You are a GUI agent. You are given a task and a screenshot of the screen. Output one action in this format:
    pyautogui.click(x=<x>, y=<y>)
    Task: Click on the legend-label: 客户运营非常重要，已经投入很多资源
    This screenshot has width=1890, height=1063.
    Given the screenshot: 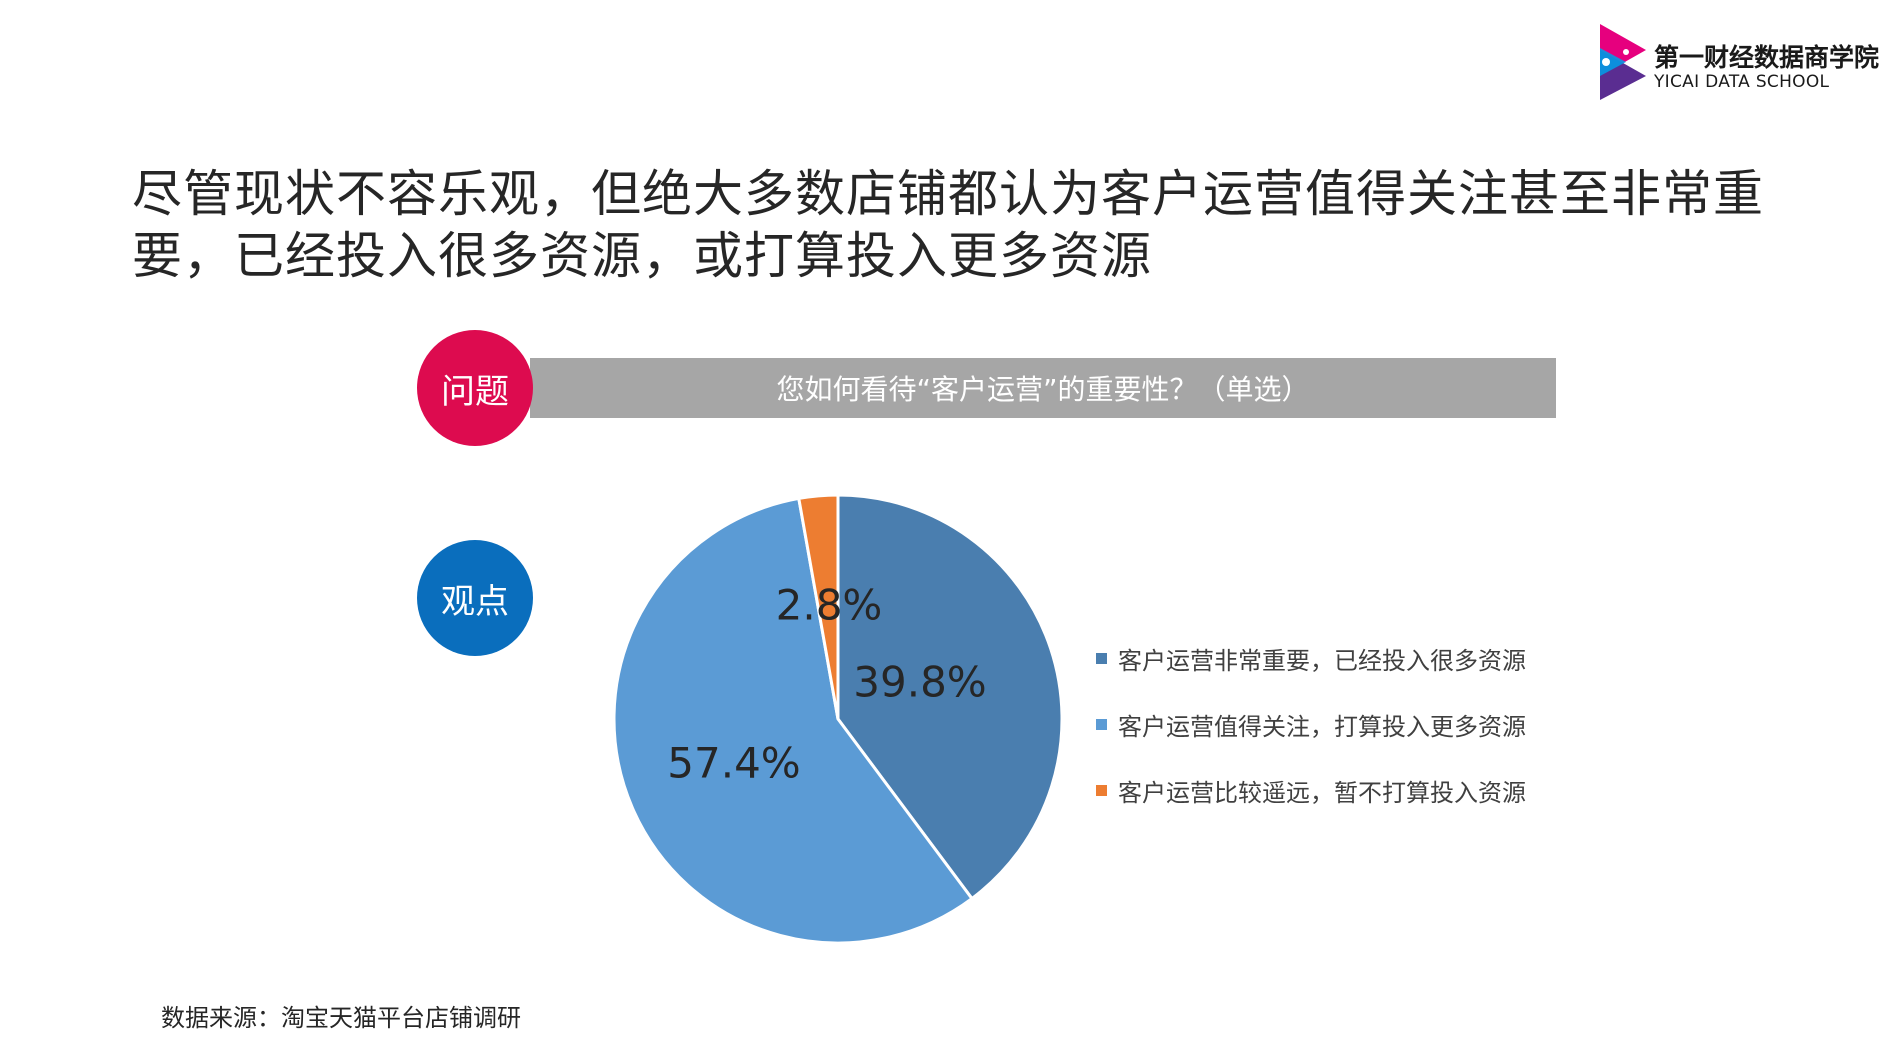 What is the action you would take?
    pyautogui.click(x=1322, y=660)
    